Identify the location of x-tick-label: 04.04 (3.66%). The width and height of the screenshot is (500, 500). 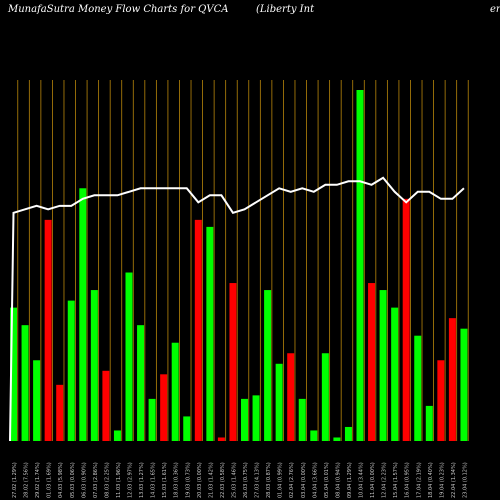
(315, 480).